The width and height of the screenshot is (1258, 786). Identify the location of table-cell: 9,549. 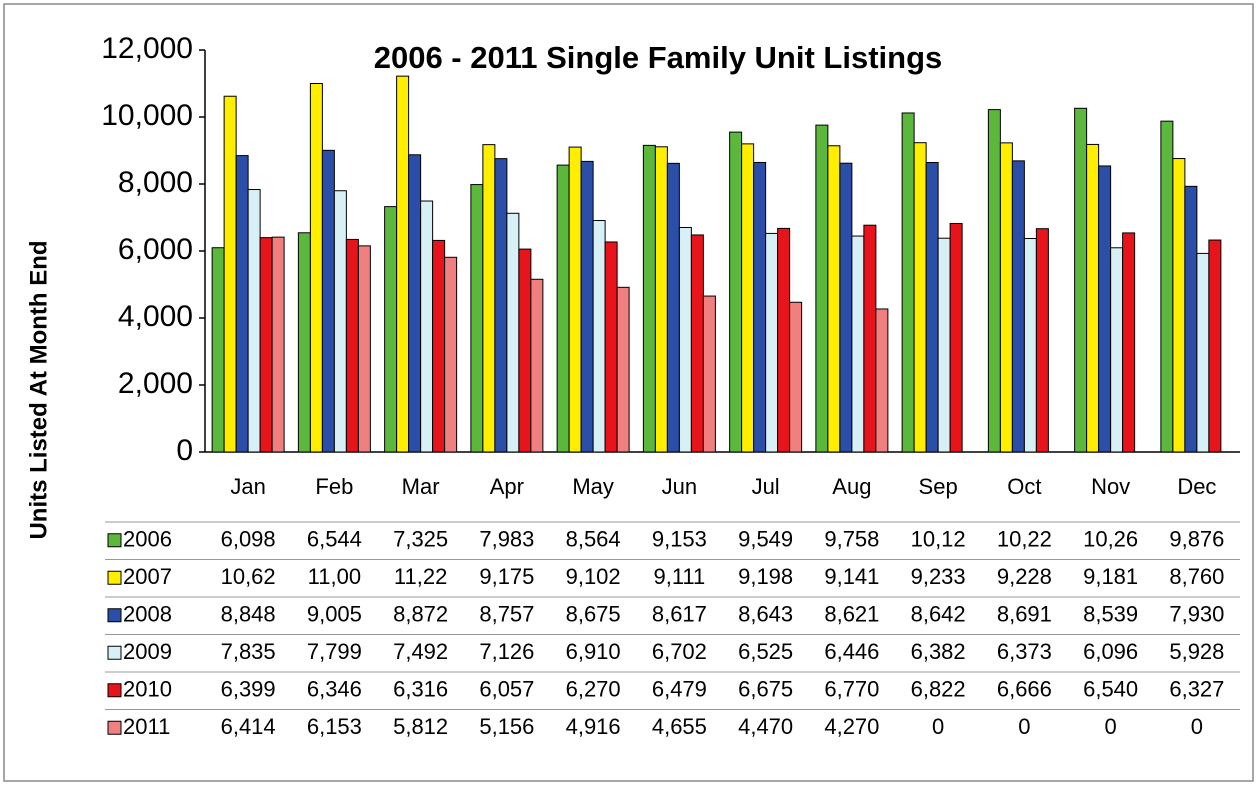
(765, 539).